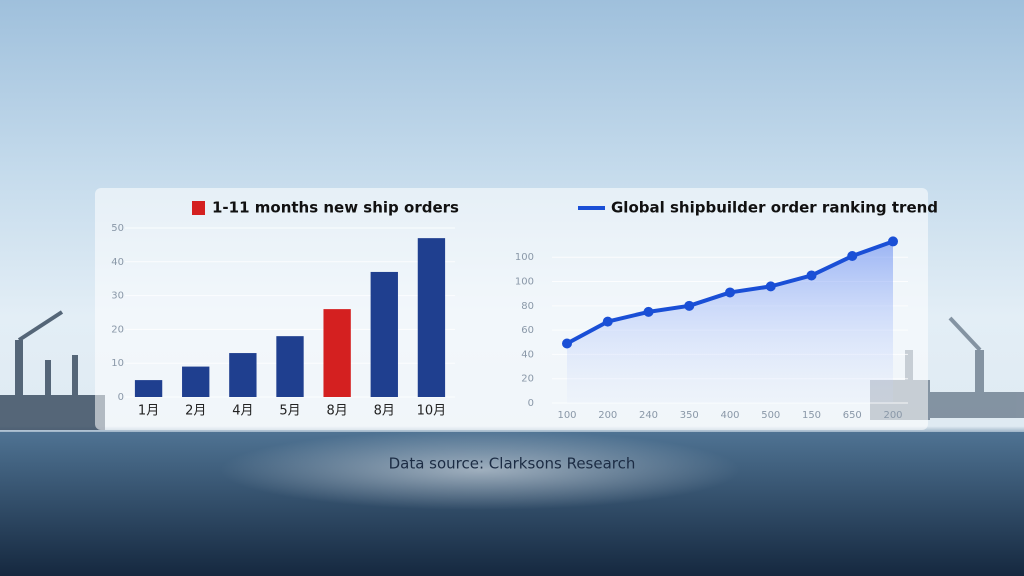  What do you see at coordinates (148, 411) in the screenshot?
I see `x-tick-label: 1月` at bounding box center [148, 411].